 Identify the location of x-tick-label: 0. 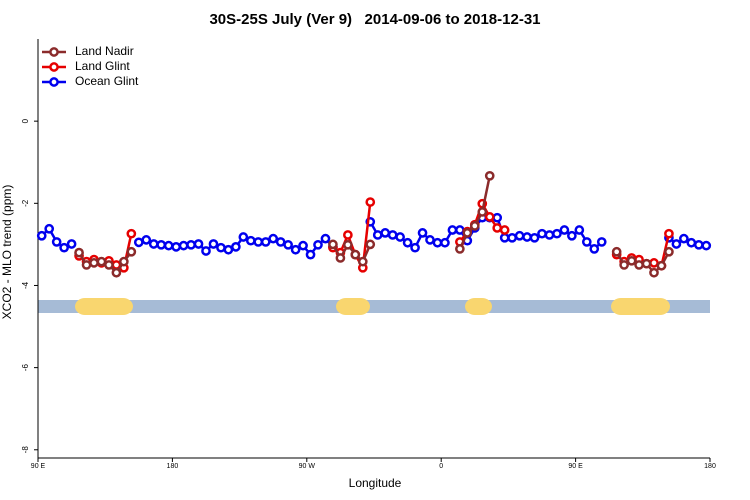
(441, 466).